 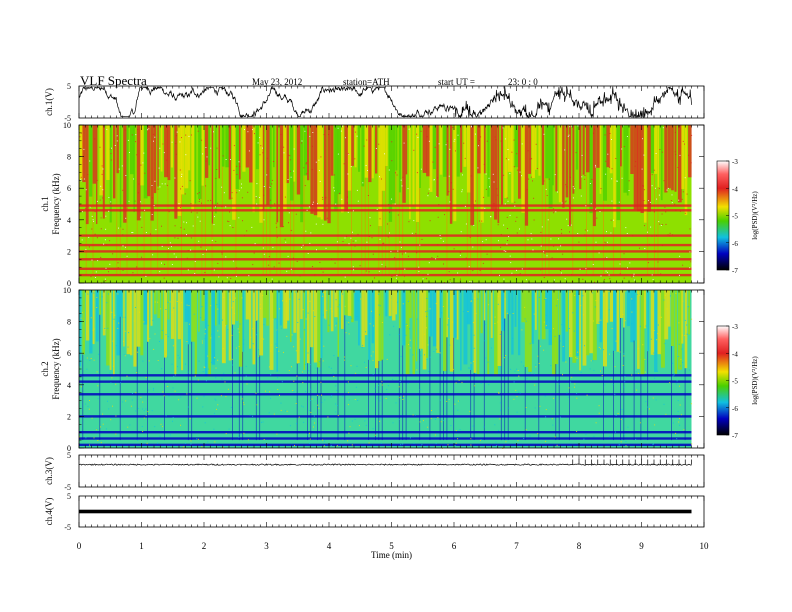 What do you see at coordinates (755, 380) in the screenshot?
I see `ch2-spectrogram-colorbar-label: log(PSD)(V²/Hz)` at bounding box center [755, 380].